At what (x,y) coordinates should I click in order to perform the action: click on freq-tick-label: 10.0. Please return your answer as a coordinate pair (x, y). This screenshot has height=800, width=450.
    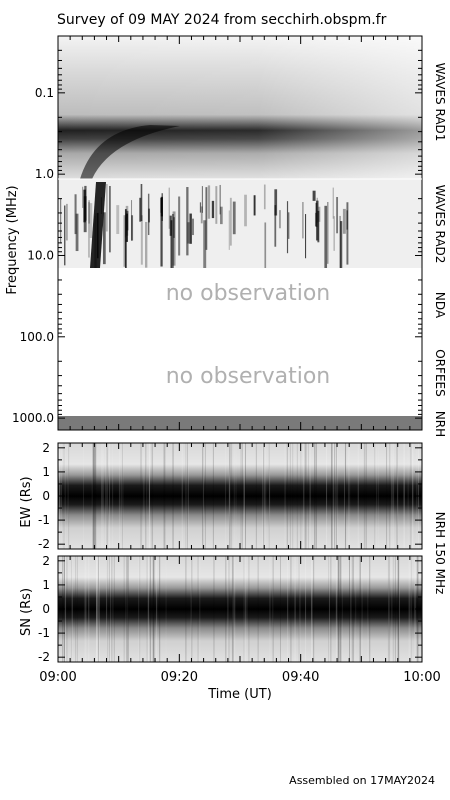
    Looking at the image, I should click on (40, 255).